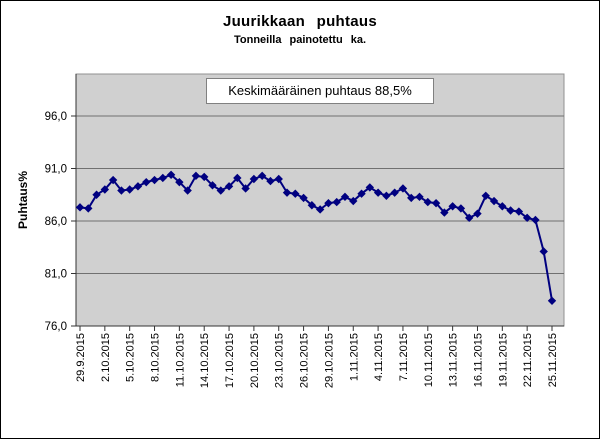  What do you see at coordinates (305, 360) in the screenshot?
I see `x-tick-label: 26.10.2015` at bounding box center [305, 360].